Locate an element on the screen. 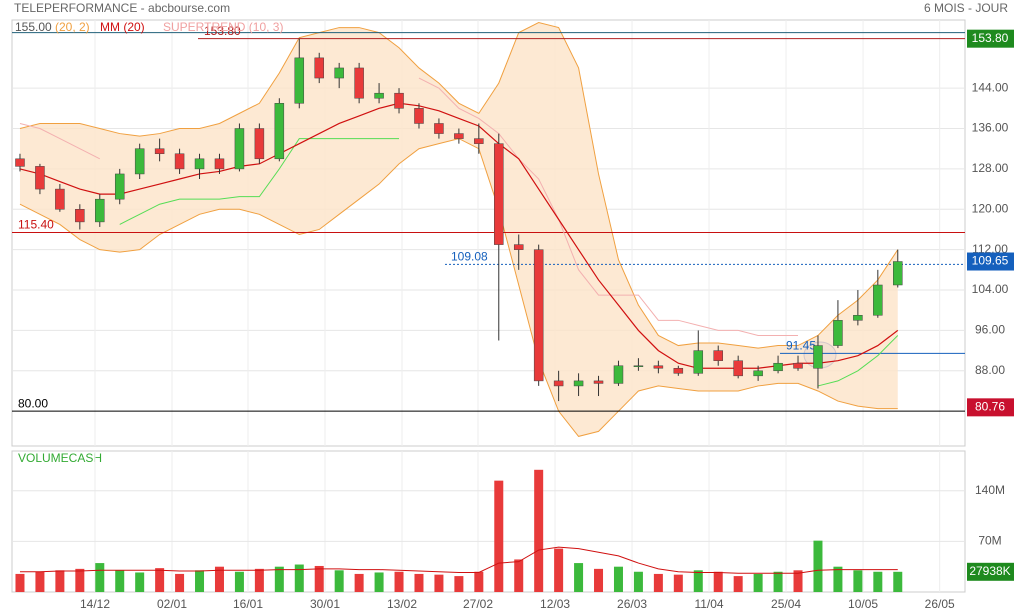  x-tick-label: 30/01 is located at coordinates (325, 604).